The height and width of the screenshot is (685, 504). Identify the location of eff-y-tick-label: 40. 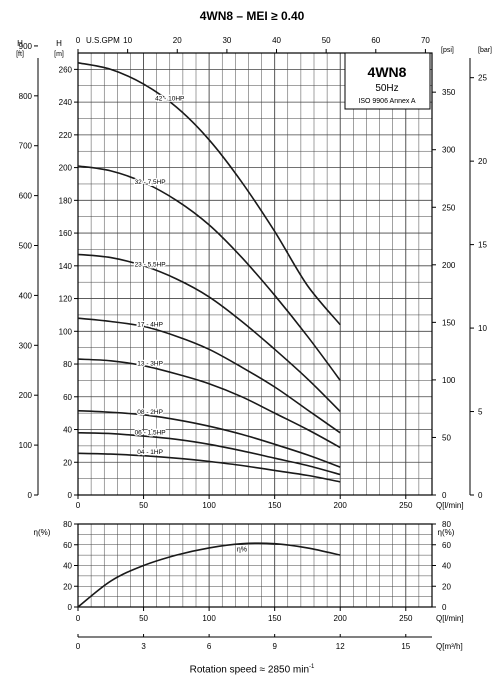
(67, 566).